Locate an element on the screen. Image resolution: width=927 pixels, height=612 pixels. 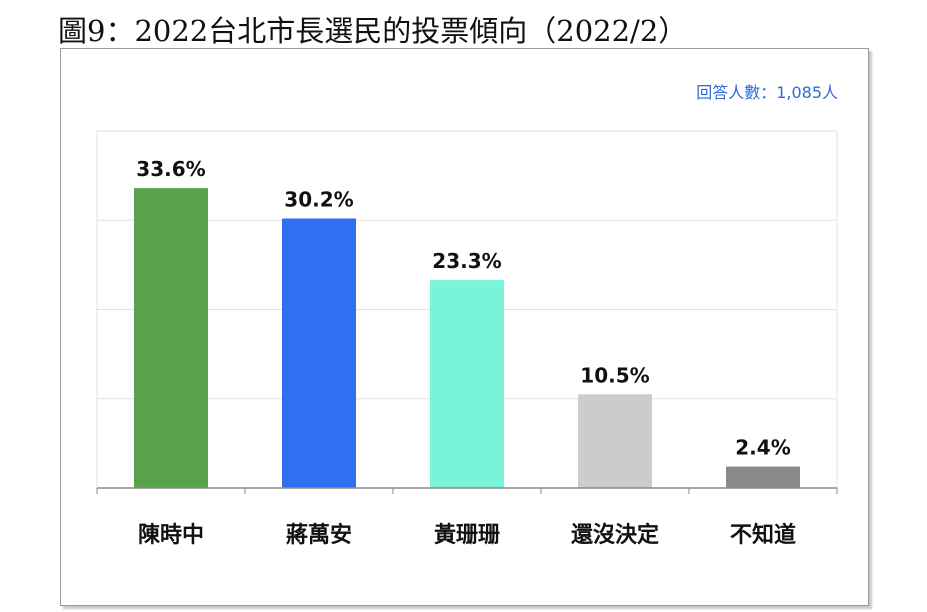
category-label: 不知道 is located at coordinates (763, 535).